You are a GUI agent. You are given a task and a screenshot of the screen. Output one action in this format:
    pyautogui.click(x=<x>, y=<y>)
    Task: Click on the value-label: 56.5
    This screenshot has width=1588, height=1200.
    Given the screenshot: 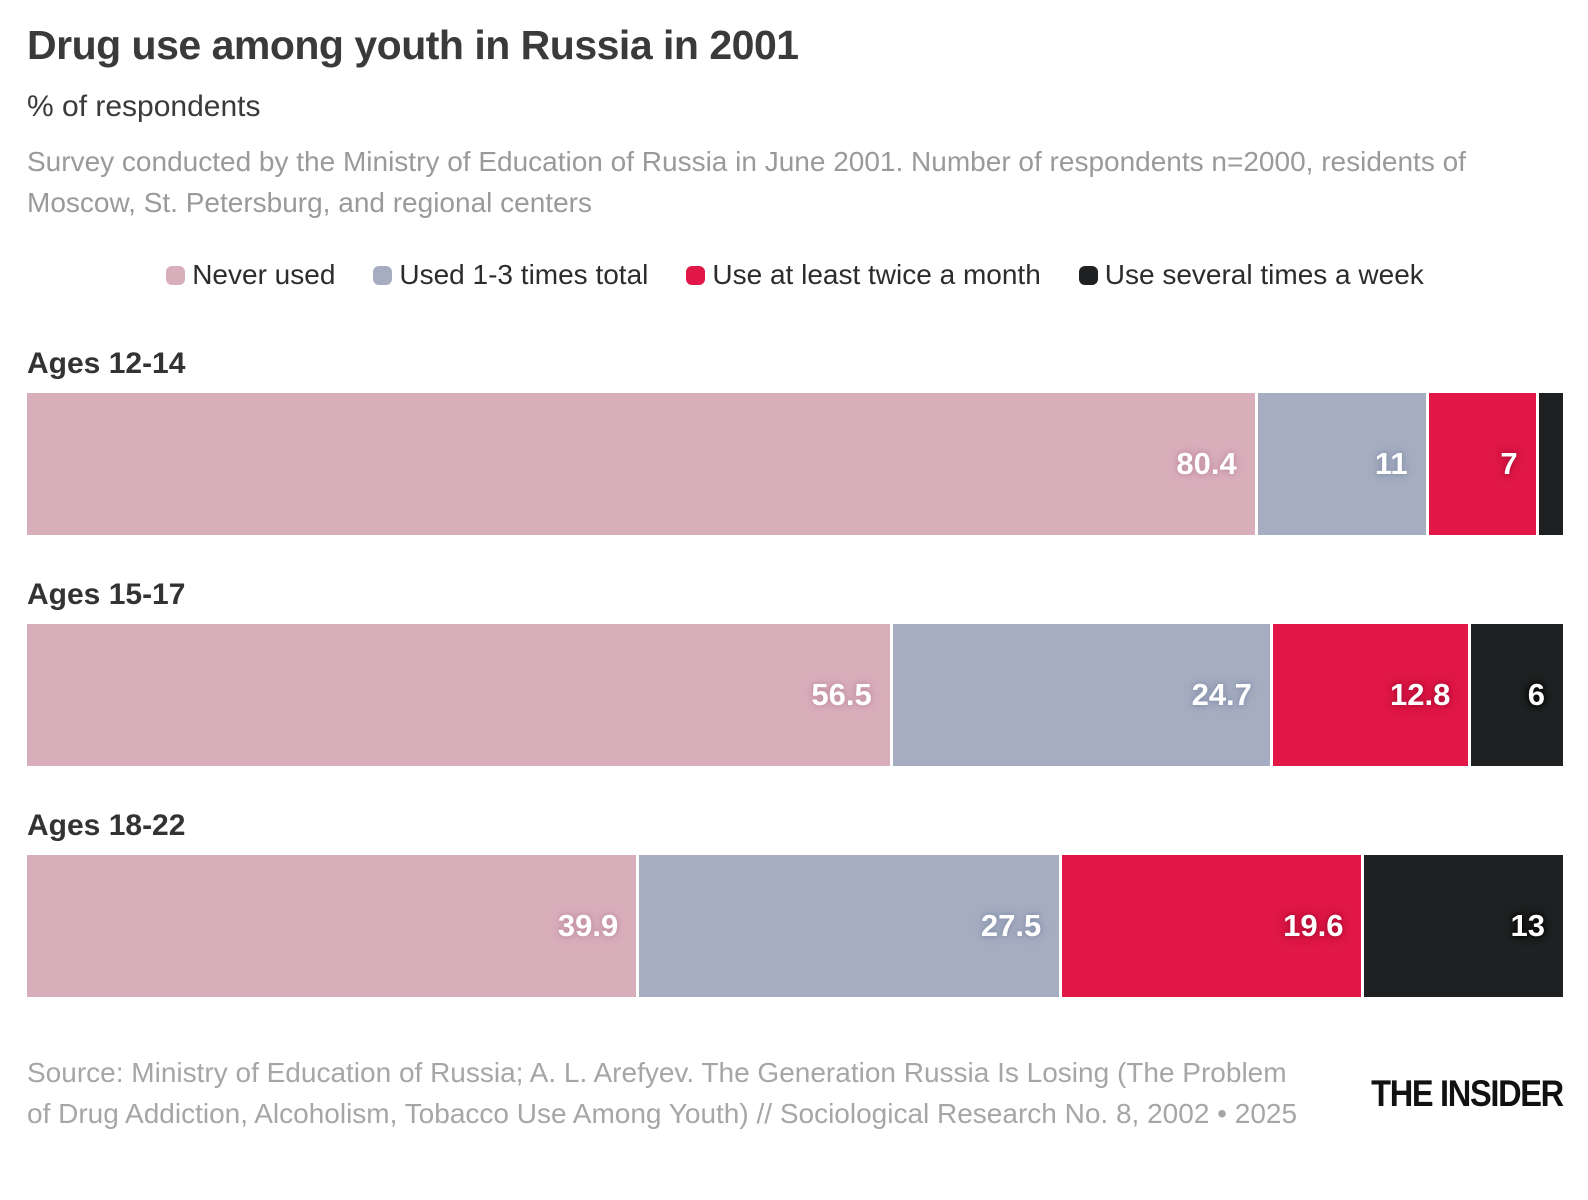 What is the action you would take?
    pyautogui.click(x=841, y=695)
    